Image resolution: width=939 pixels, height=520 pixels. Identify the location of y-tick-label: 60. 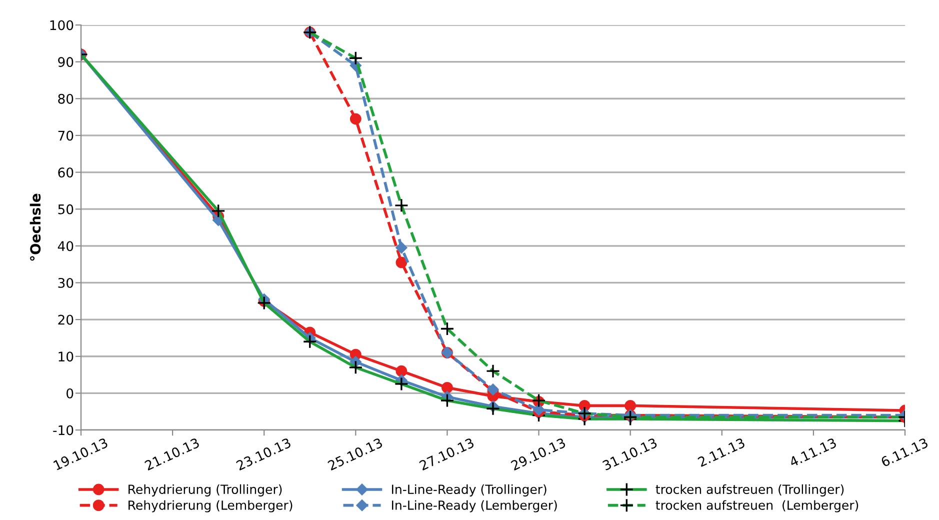
(66, 172).